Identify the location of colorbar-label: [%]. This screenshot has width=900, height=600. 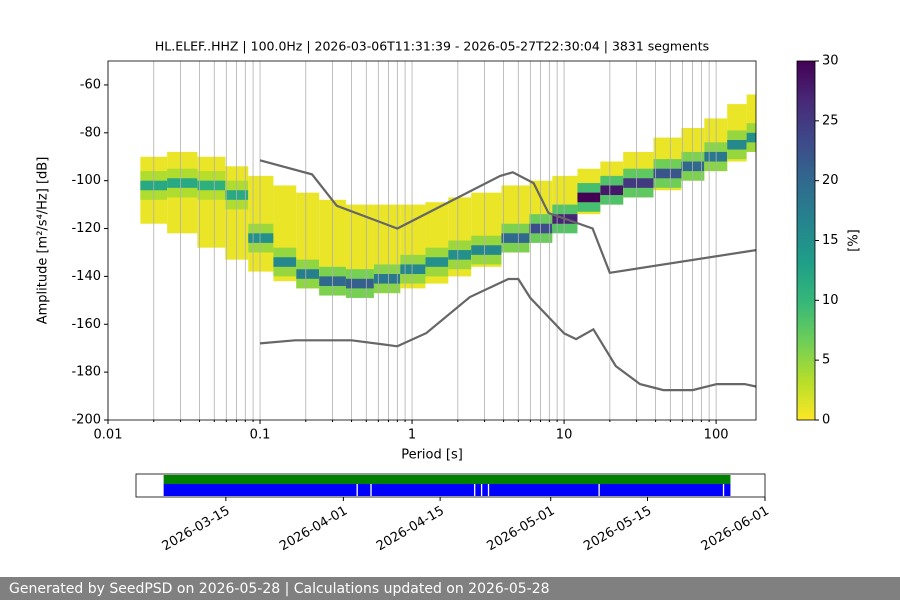
(854, 240).